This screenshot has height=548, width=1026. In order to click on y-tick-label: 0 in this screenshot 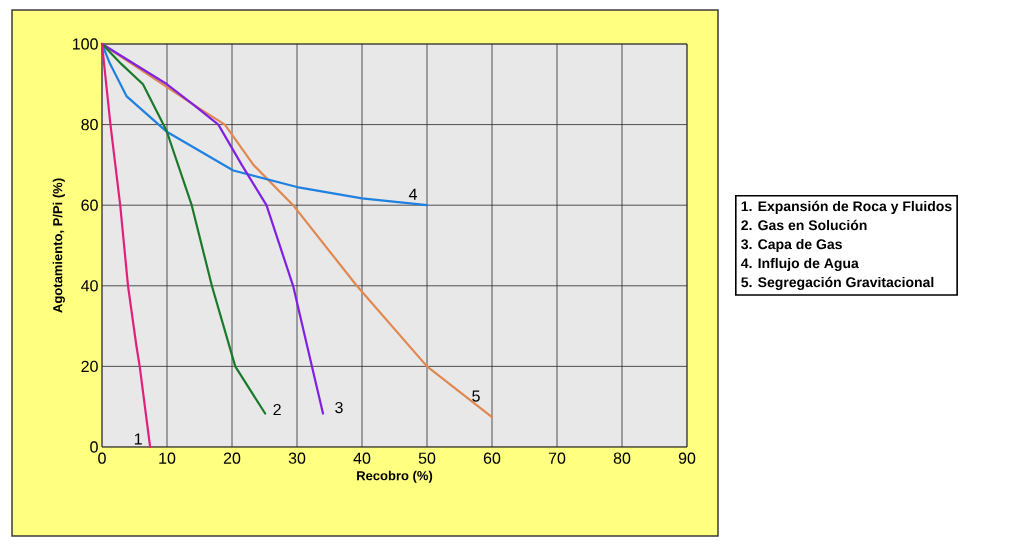, I will do `click(94, 447)`.